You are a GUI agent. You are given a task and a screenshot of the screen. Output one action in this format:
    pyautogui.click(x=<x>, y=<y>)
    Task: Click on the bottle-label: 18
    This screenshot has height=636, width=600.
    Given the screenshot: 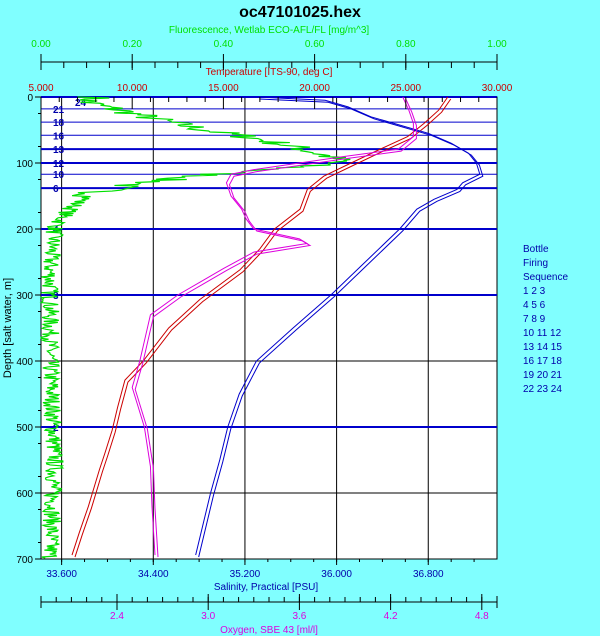 What is the action you would take?
    pyautogui.click(x=59, y=123)
    